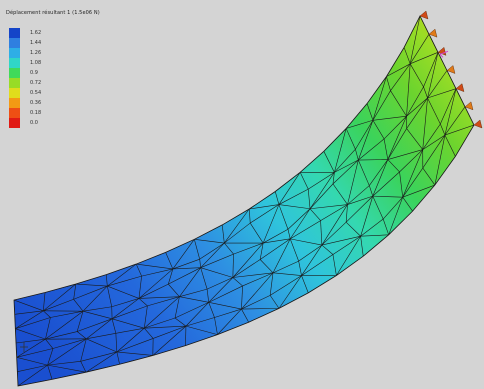  What do you see at coordinates (36, 33) in the screenshot?
I see `legend-label: 1.62` at bounding box center [36, 33].